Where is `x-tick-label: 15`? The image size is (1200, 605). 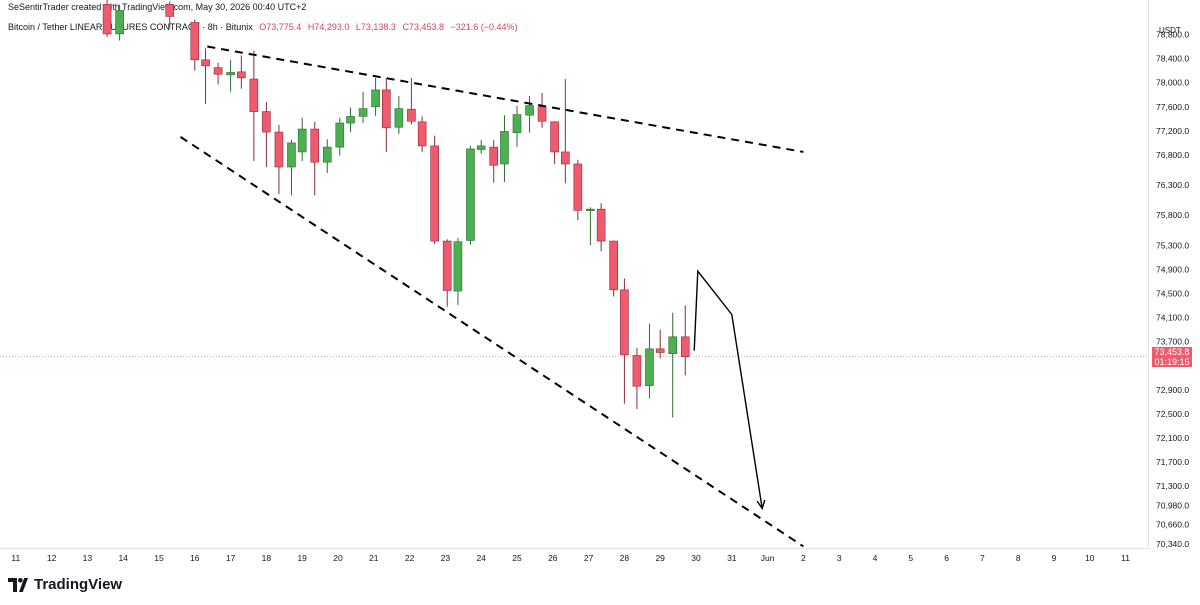 x-tick-label: 15 is located at coordinates (159, 558).